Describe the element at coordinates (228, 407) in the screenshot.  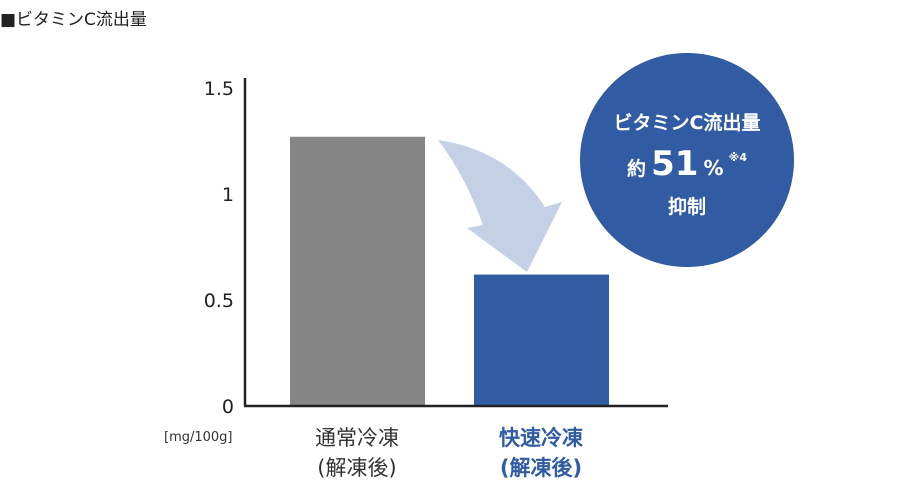
I see `y-tick-label-0: 0` at that location.